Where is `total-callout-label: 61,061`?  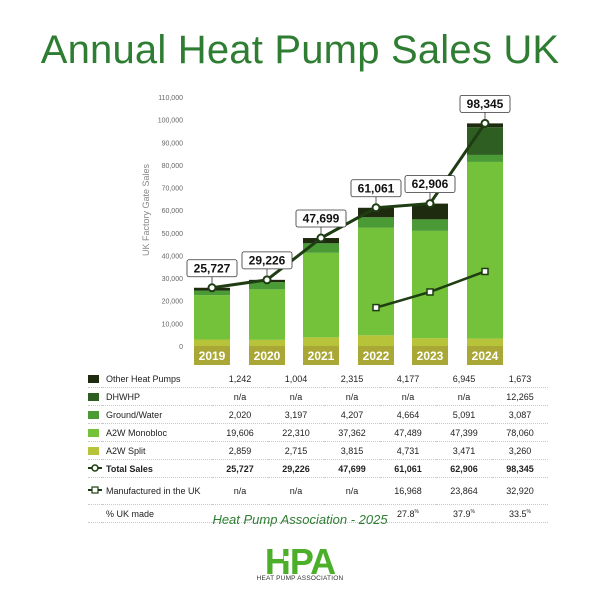
total-callout-label: 61,061 is located at coordinates (376, 188).